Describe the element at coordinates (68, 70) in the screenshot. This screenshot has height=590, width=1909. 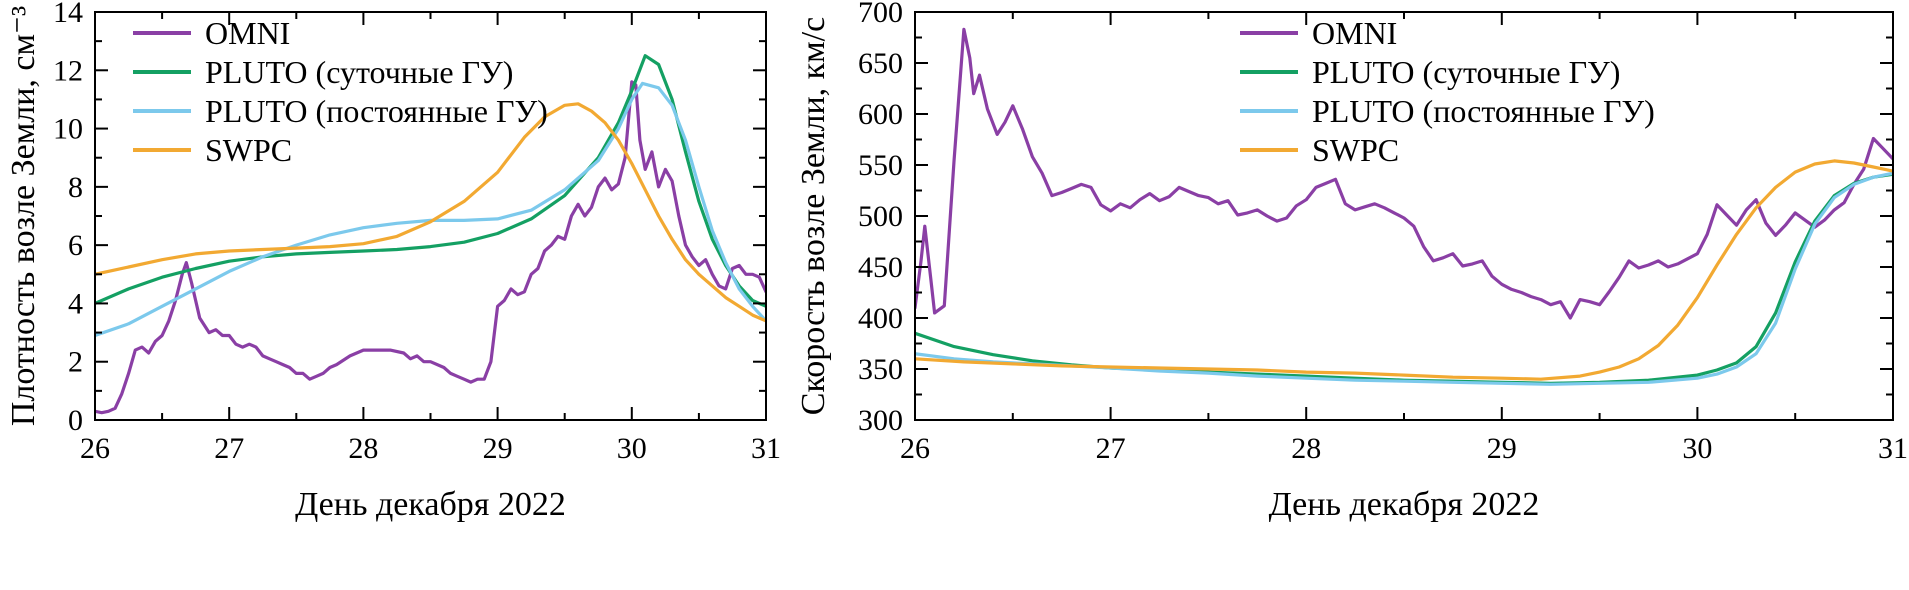
I see `y-tick-label: 12` at that location.